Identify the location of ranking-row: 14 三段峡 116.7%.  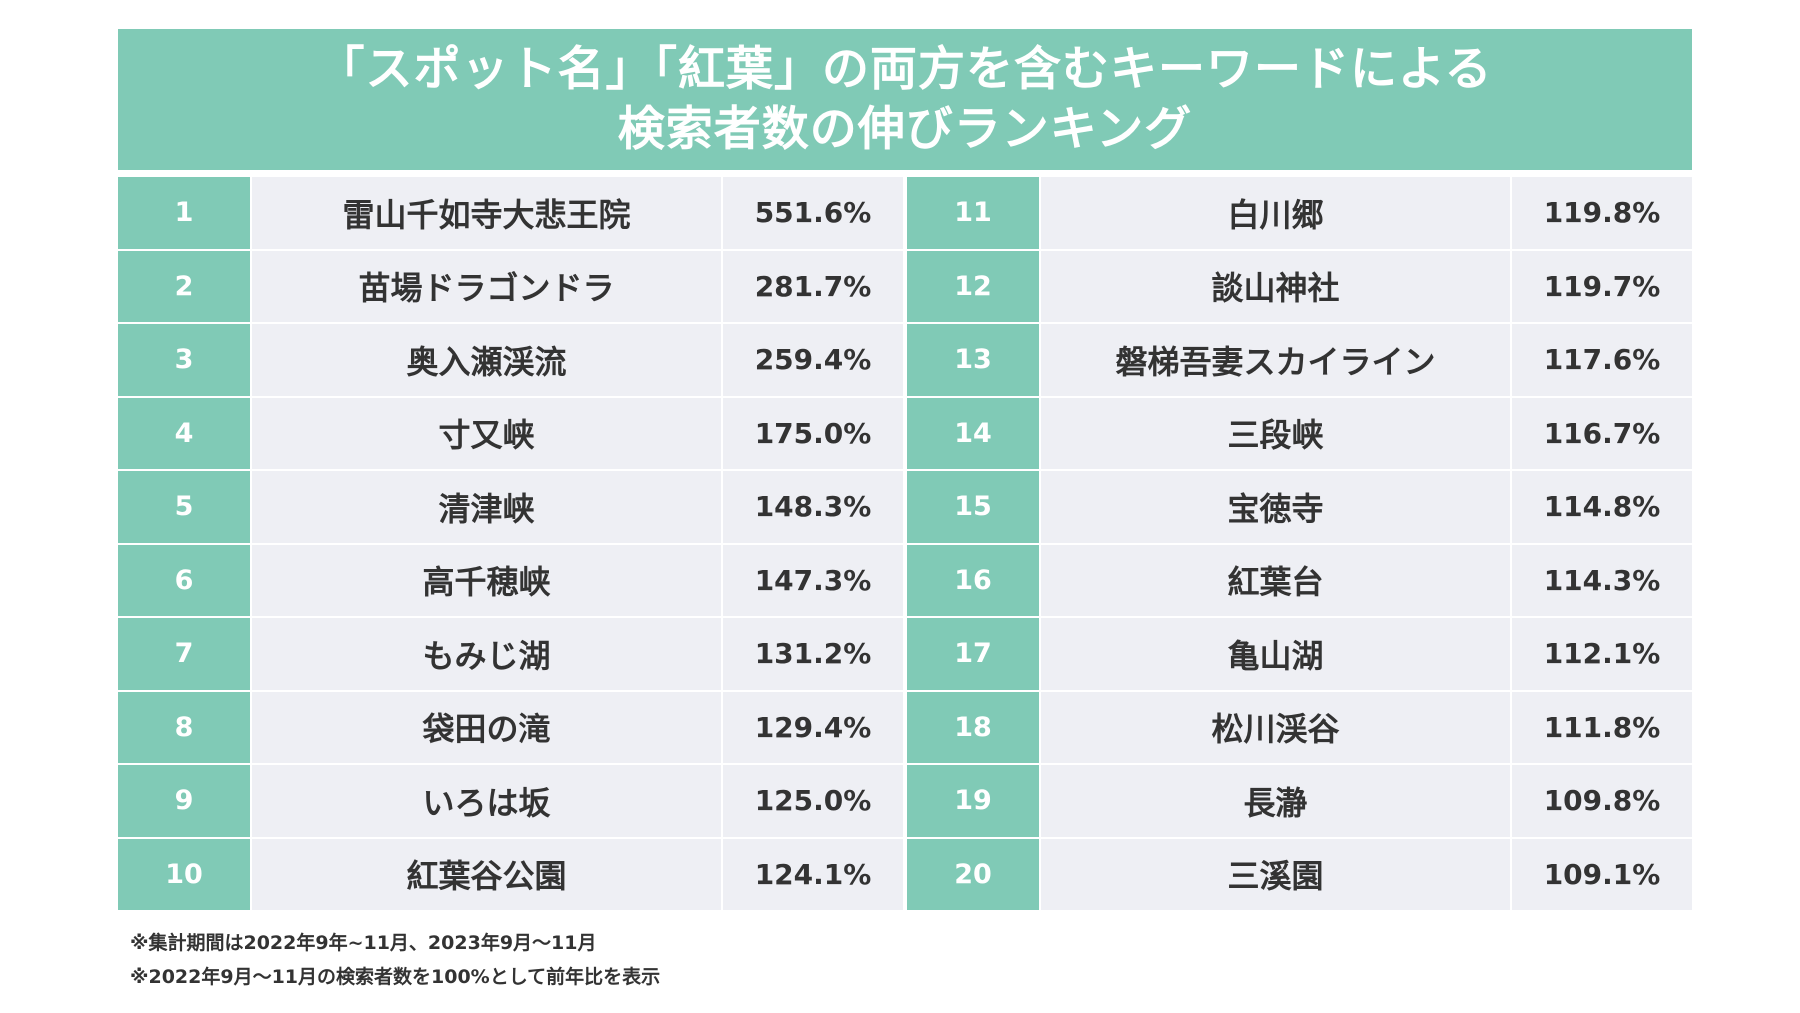
(1299, 433).